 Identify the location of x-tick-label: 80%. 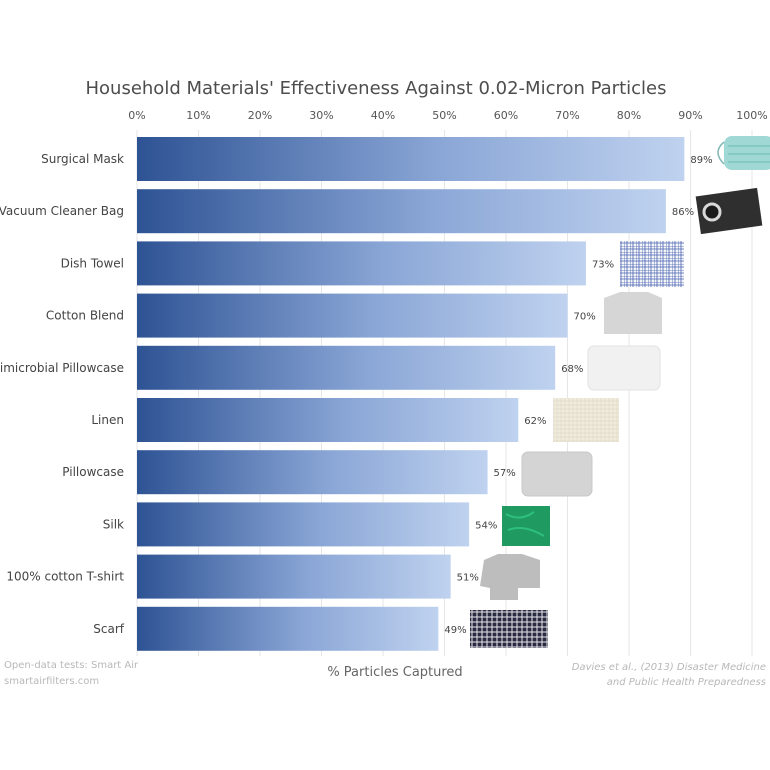
(629, 115).